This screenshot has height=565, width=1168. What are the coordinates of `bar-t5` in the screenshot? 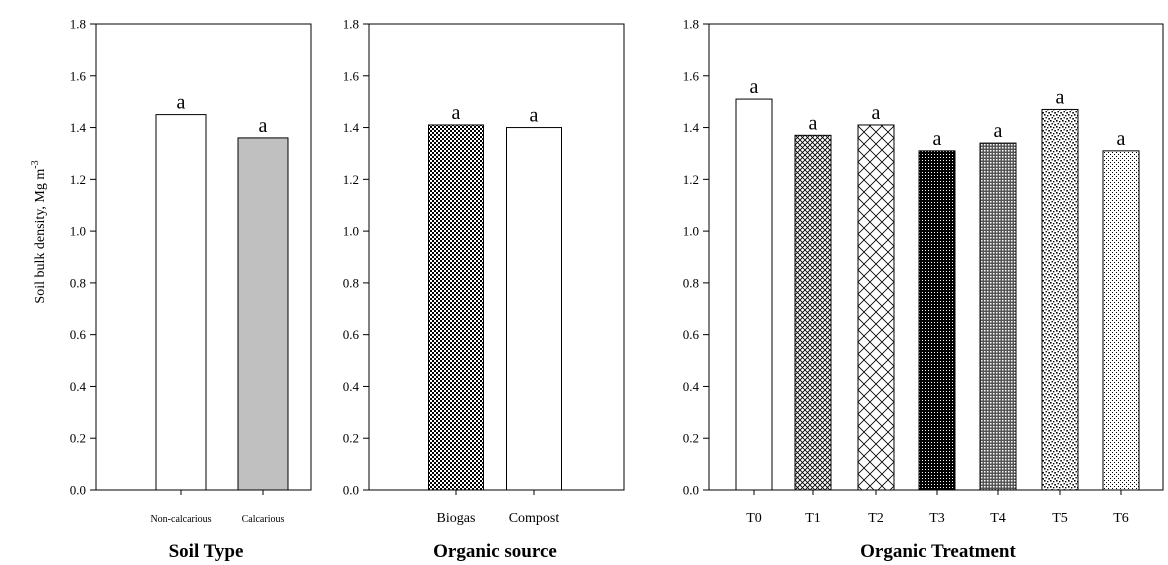 It's located at (1060, 299).